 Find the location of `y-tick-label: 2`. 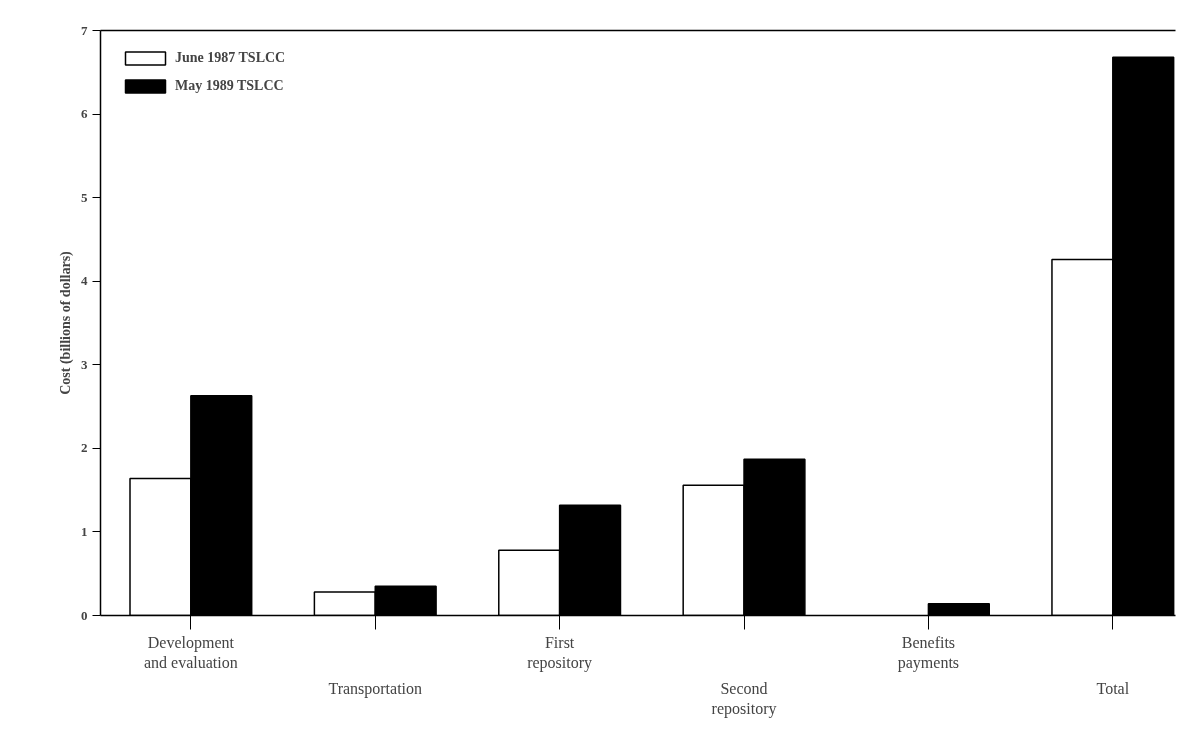

y-tick-label: 2 is located at coordinates (84, 448).